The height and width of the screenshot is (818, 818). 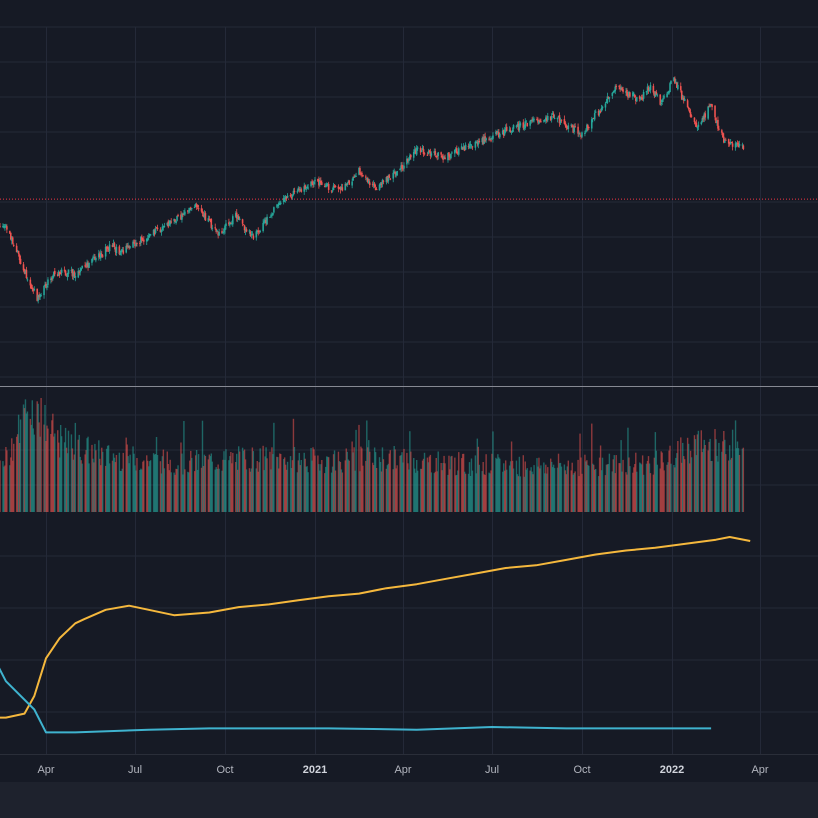 What do you see at coordinates (409, 768) in the screenshot?
I see `time-axis` at bounding box center [409, 768].